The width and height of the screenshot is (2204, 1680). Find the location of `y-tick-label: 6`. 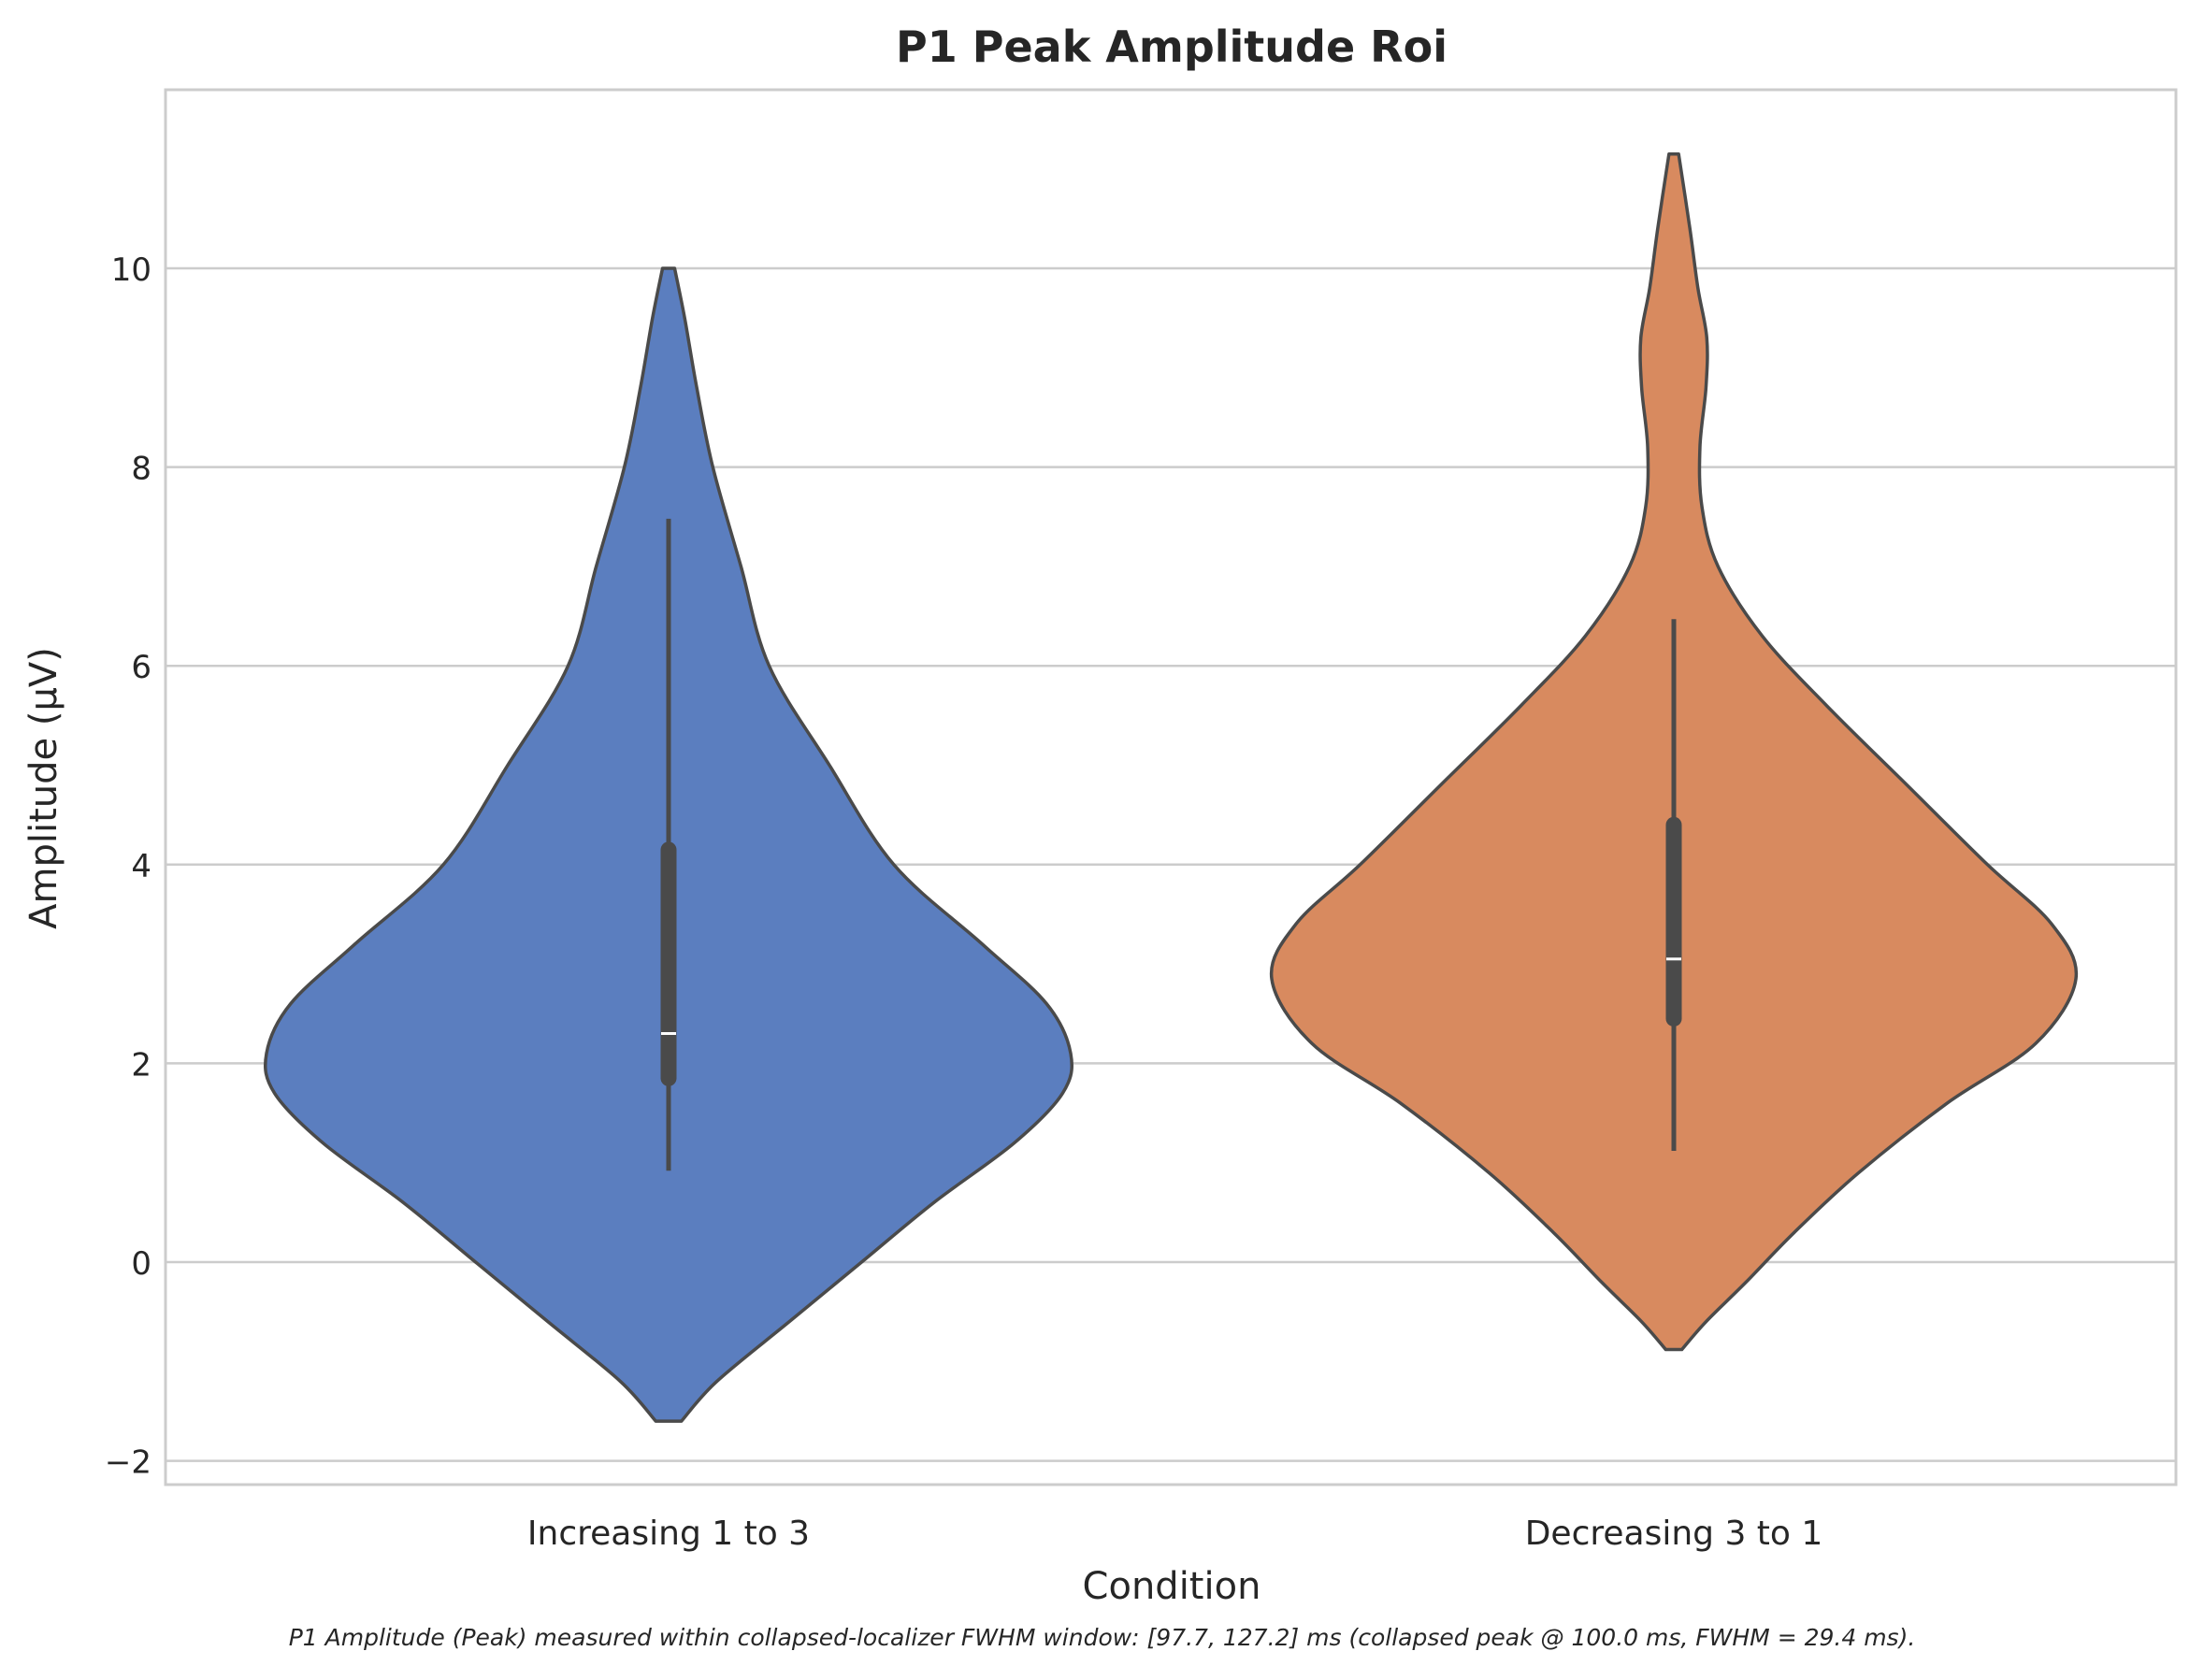

y-tick-label: 6 is located at coordinates (141, 667).